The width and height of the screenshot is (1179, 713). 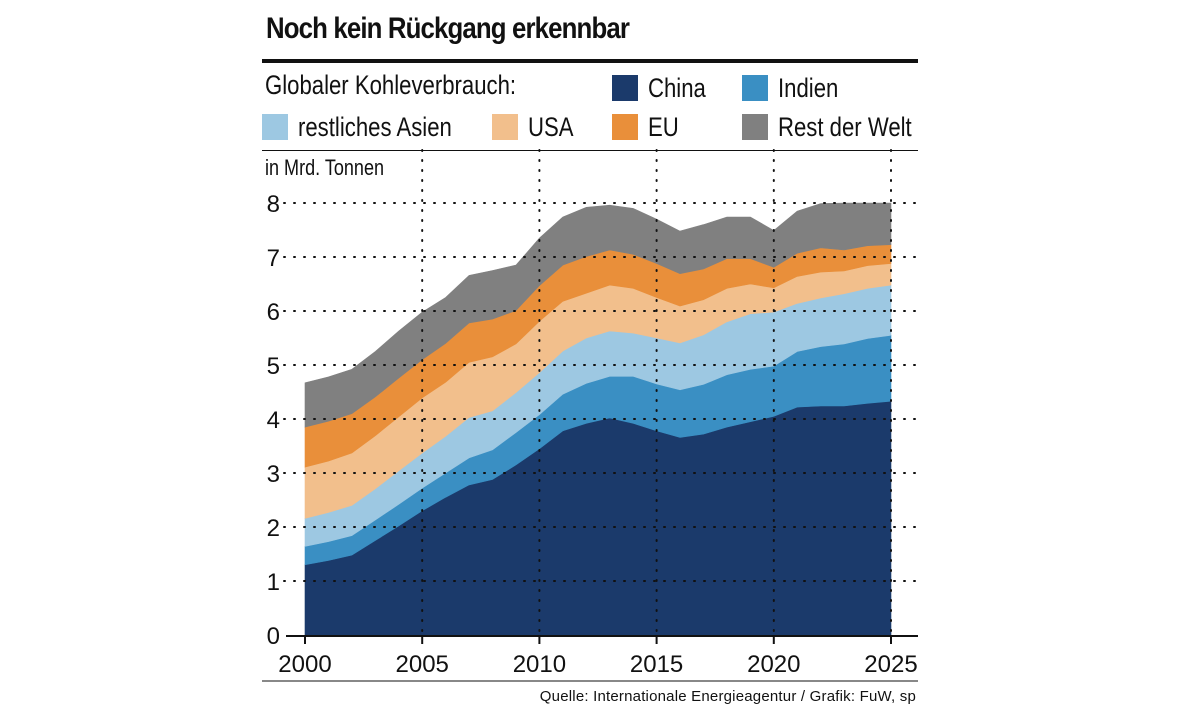 I want to click on legend-label-restliches-asien: restliches Asien, so click(x=375, y=126).